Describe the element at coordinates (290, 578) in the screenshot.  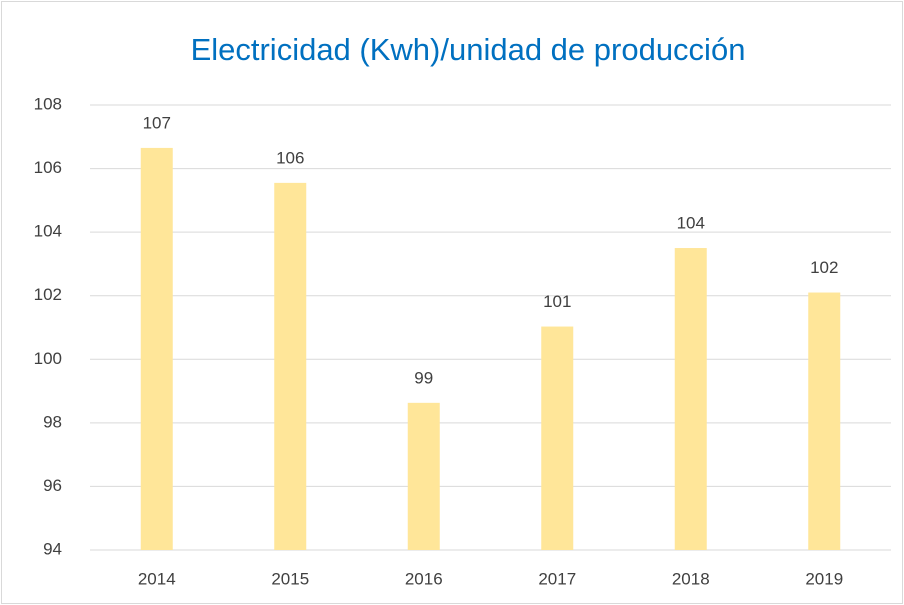
I see `x-tick-label: 2015` at that location.